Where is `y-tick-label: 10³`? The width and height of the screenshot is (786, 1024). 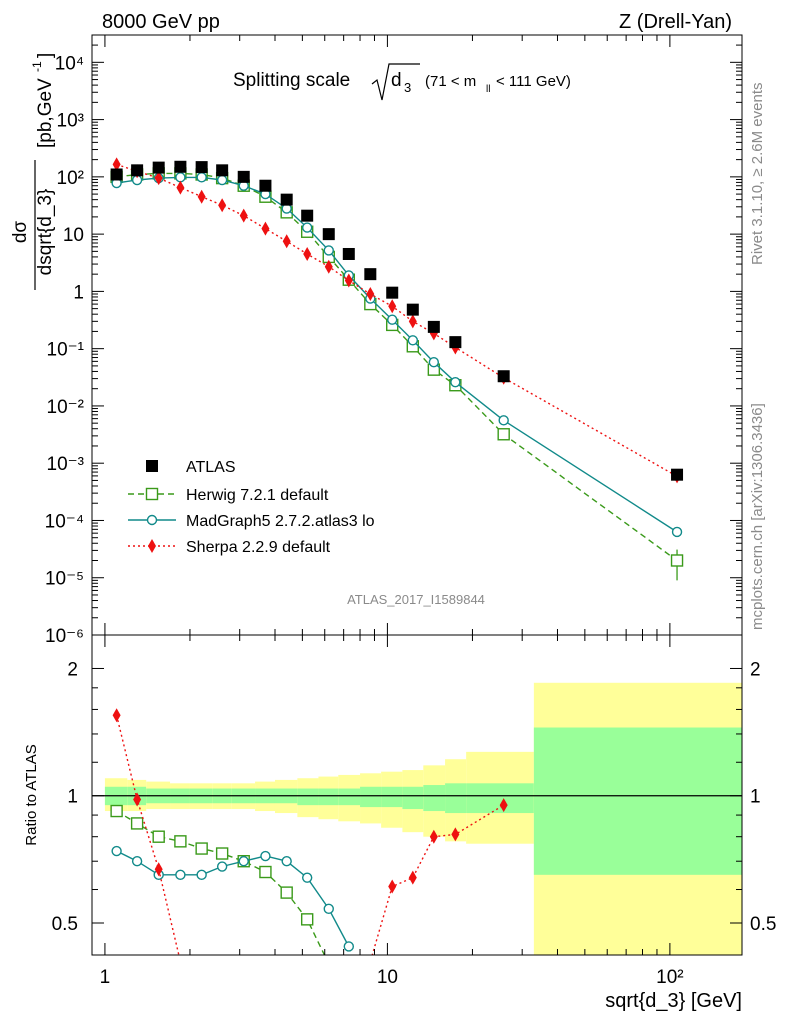 y-tick-label: 10³ is located at coordinates (70, 121).